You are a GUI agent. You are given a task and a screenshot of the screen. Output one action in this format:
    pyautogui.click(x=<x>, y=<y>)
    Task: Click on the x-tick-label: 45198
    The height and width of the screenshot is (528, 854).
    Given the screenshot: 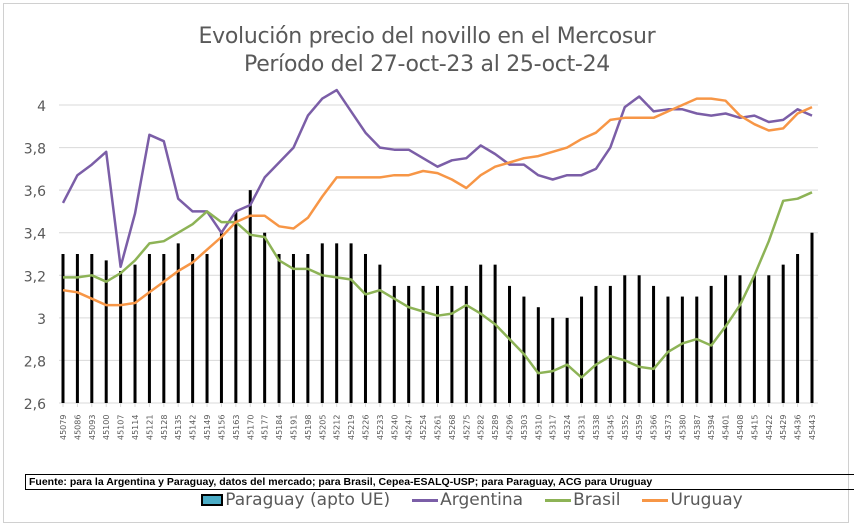 What is the action you would take?
    pyautogui.click(x=308, y=427)
    